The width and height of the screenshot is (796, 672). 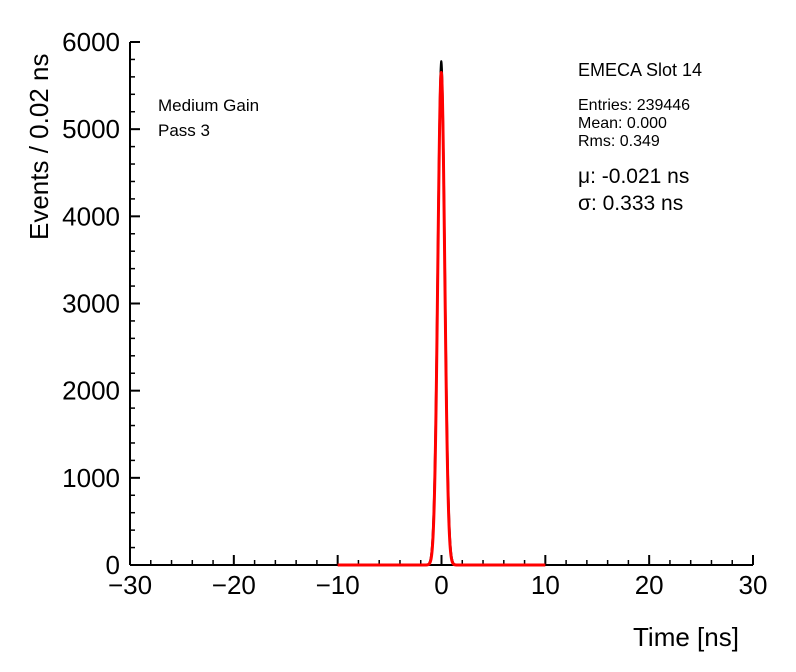 What do you see at coordinates (113, 565) in the screenshot?
I see `y-tick-label: 0` at bounding box center [113, 565].